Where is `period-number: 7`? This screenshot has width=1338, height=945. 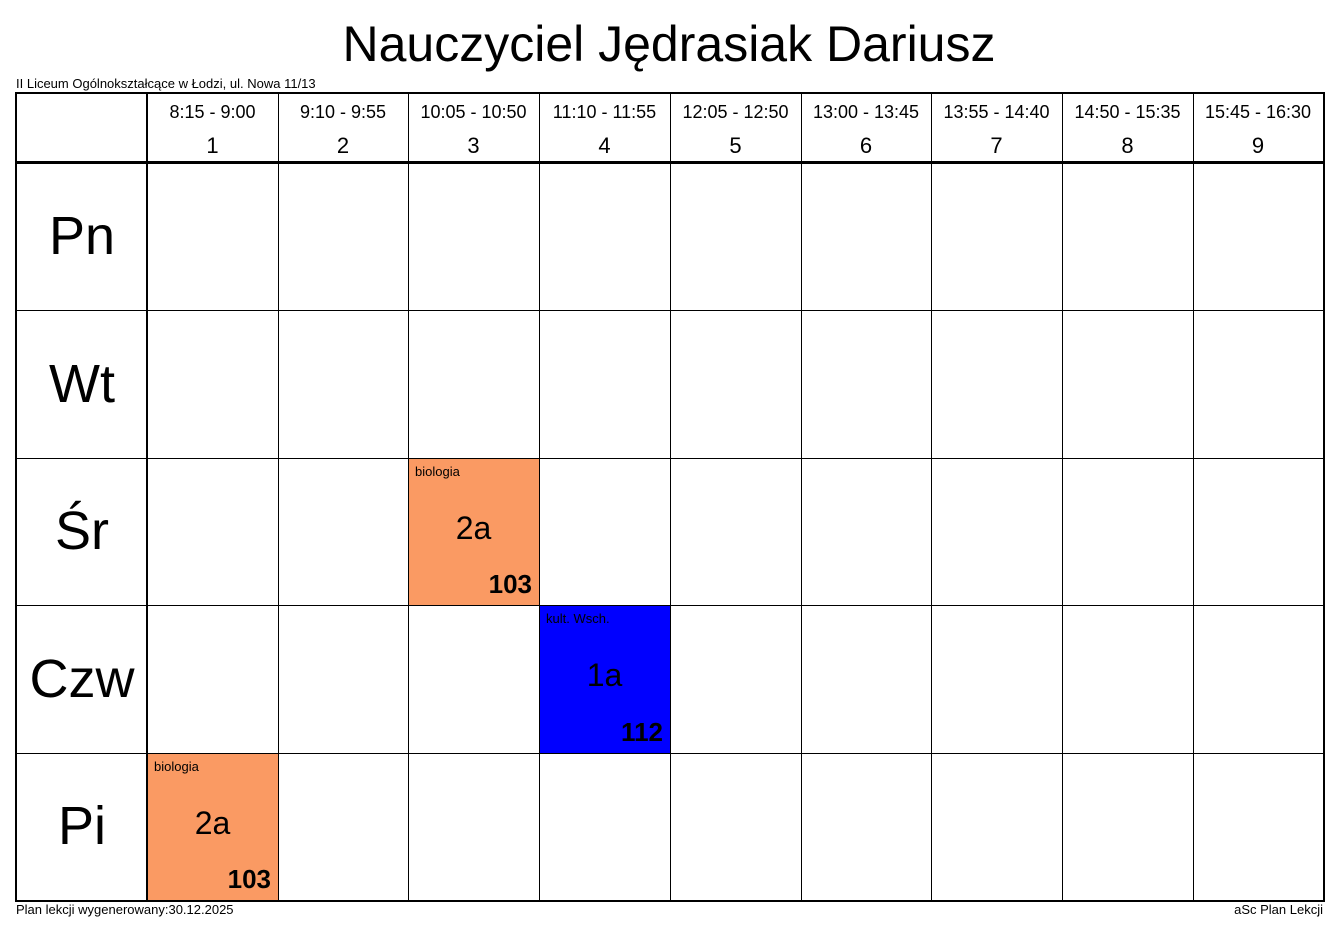 period-number: 7 is located at coordinates (996, 145).